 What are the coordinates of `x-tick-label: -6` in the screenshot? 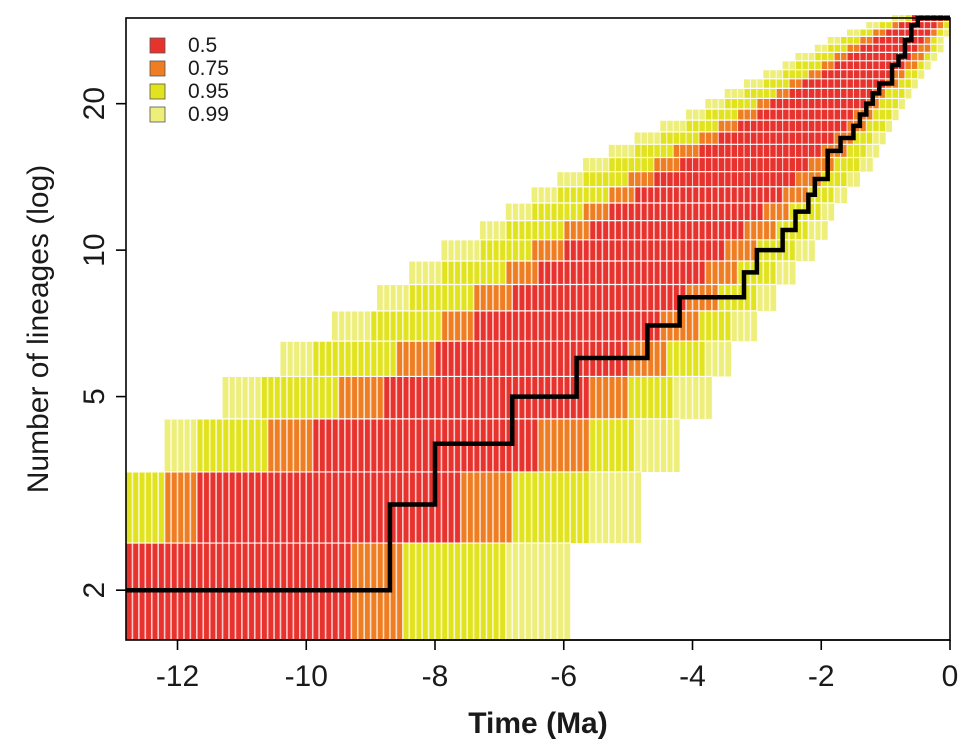 It's located at (563, 676).